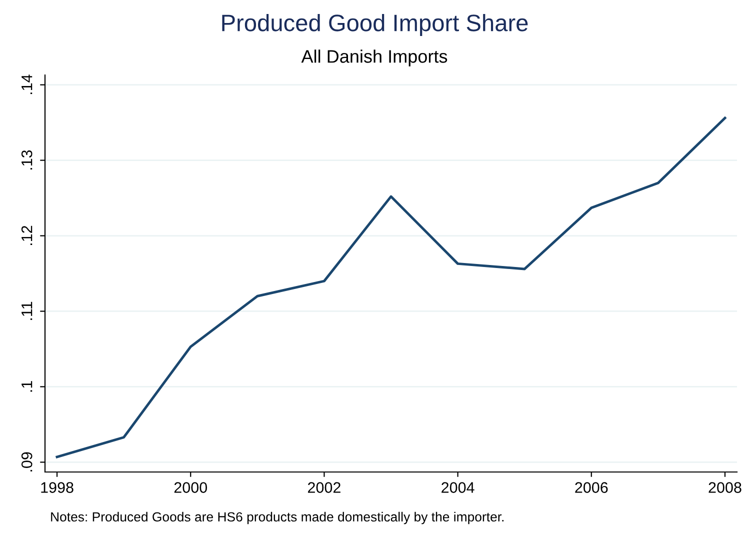 This screenshot has height=533, width=749. I want to click on x-tick-label: 2008, so click(725, 487).